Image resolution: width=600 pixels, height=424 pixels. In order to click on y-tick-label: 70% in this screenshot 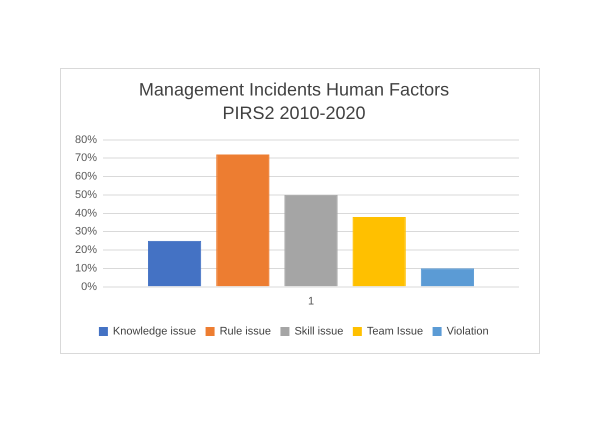, I will do `click(86, 158)`.